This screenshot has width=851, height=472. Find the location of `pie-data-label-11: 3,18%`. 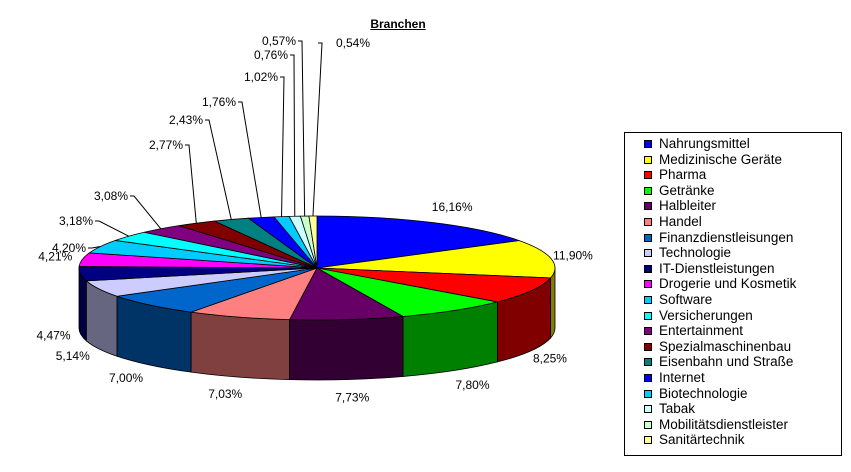

pie-data-label-11: 3,18% is located at coordinates (76, 221).